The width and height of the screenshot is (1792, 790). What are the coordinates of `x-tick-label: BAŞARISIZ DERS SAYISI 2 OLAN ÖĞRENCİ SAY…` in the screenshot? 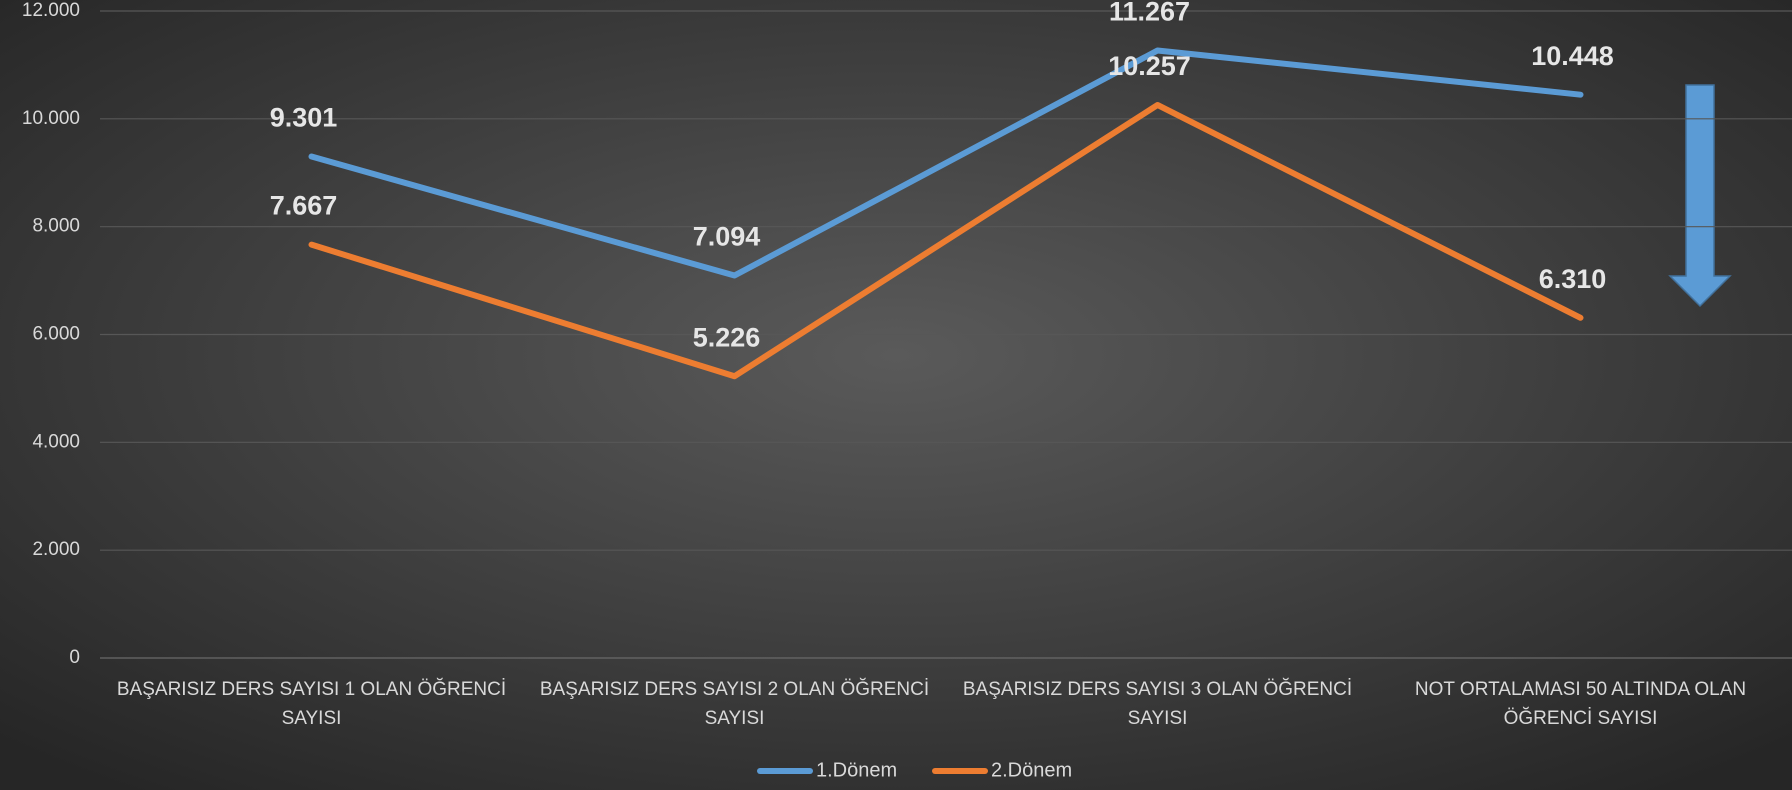 It's located at (734, 704).